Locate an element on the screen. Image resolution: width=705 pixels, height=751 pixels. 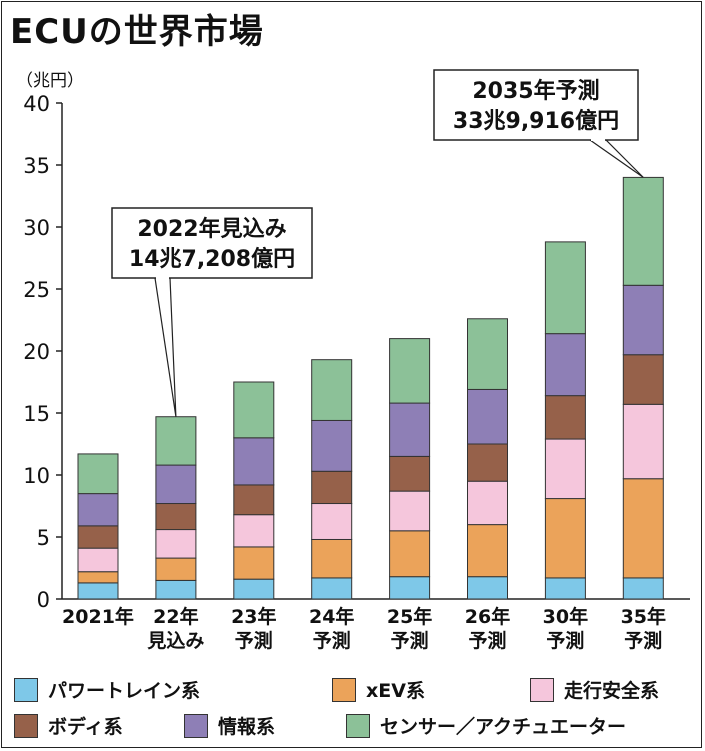
legend-item-body: ボディ系 is located at coordinates (68, 725).